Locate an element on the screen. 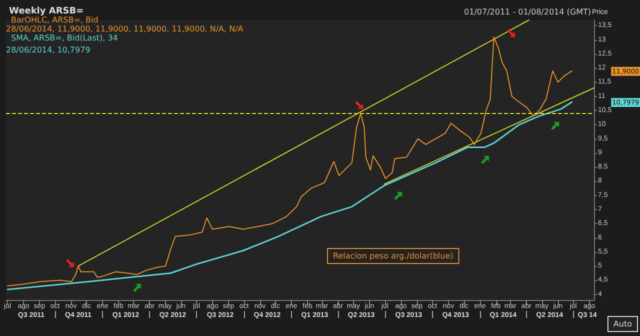  annotation: 28/06/2014, 11,9000, 11,9000, 11,9000, 11,9000, N/A, N/A is located at coordinates (125, 29).